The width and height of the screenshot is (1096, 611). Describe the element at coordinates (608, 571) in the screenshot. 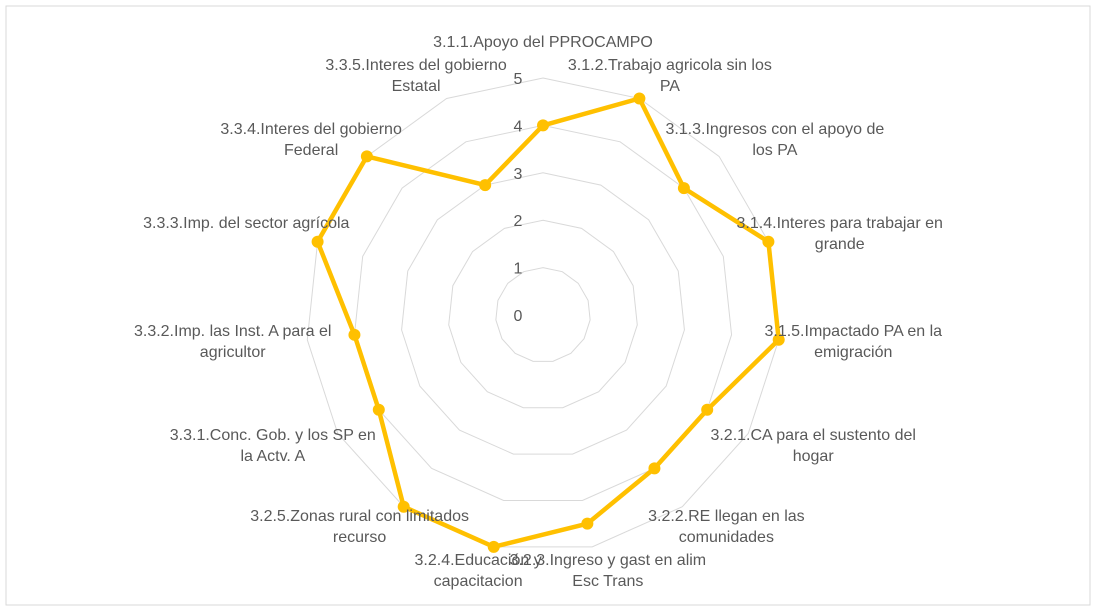

I see `category-label: 3.2.3.Ingreso y gast en alim Esc Trans` at that location.